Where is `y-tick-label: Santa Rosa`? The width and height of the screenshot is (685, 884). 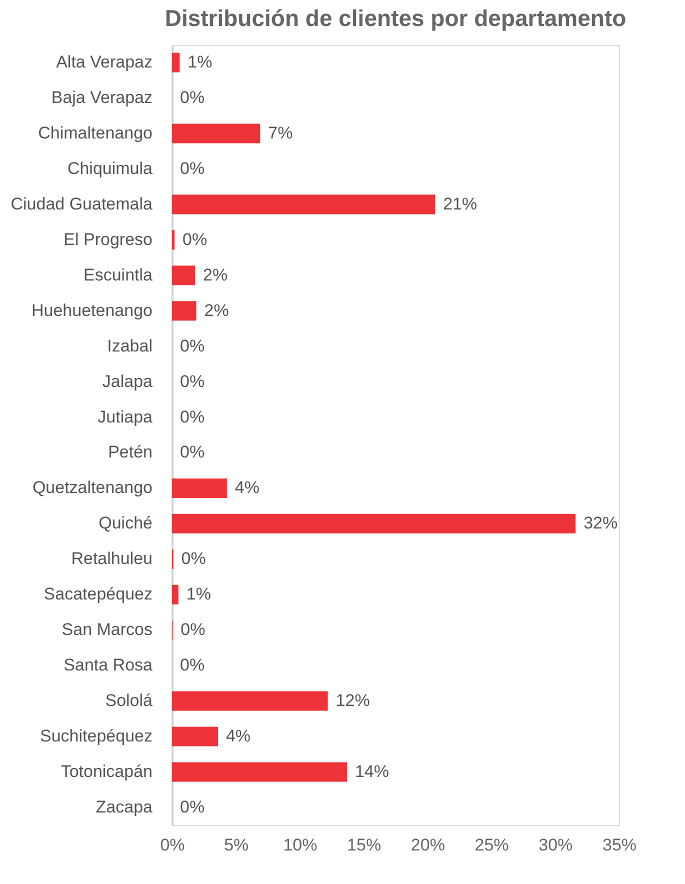
y-tick-label: Santa Rosa is located at coordinates (109, 665).